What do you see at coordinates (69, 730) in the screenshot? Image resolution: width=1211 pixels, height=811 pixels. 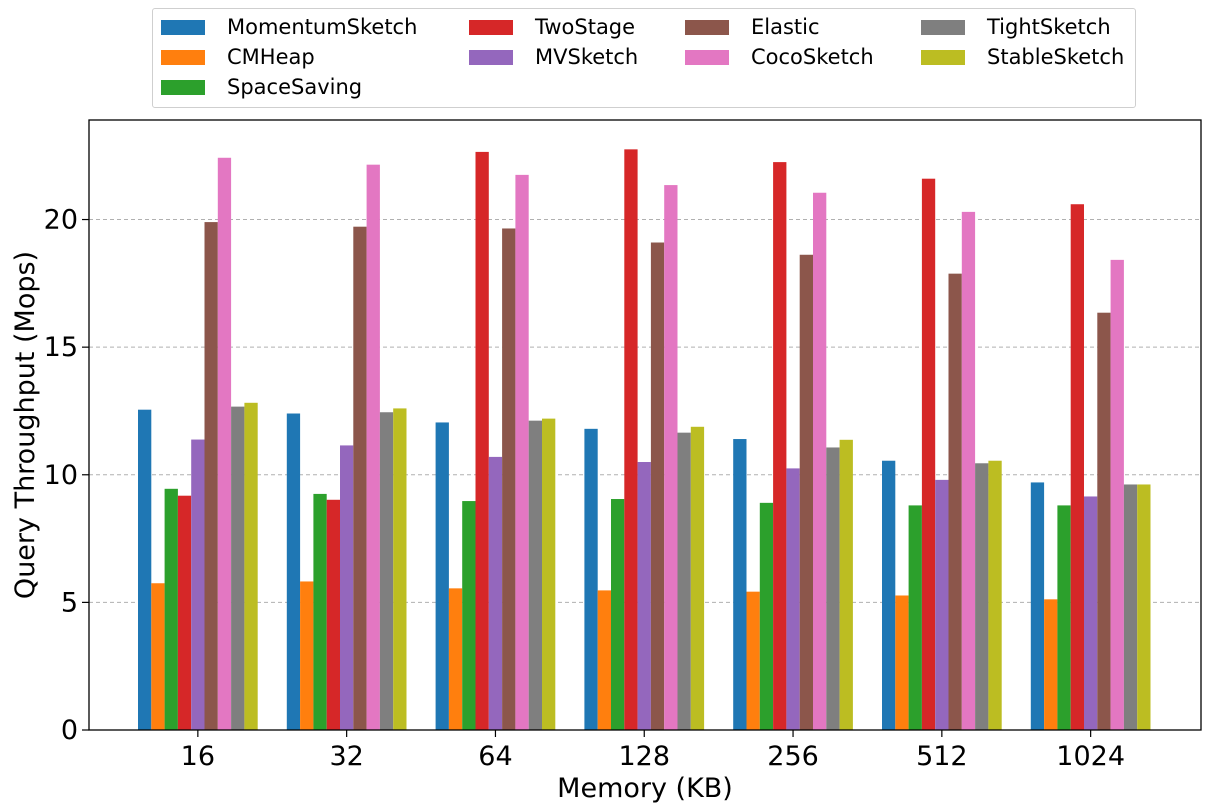 I see `y-tick-label: 0` at bounding box center [69, 730].